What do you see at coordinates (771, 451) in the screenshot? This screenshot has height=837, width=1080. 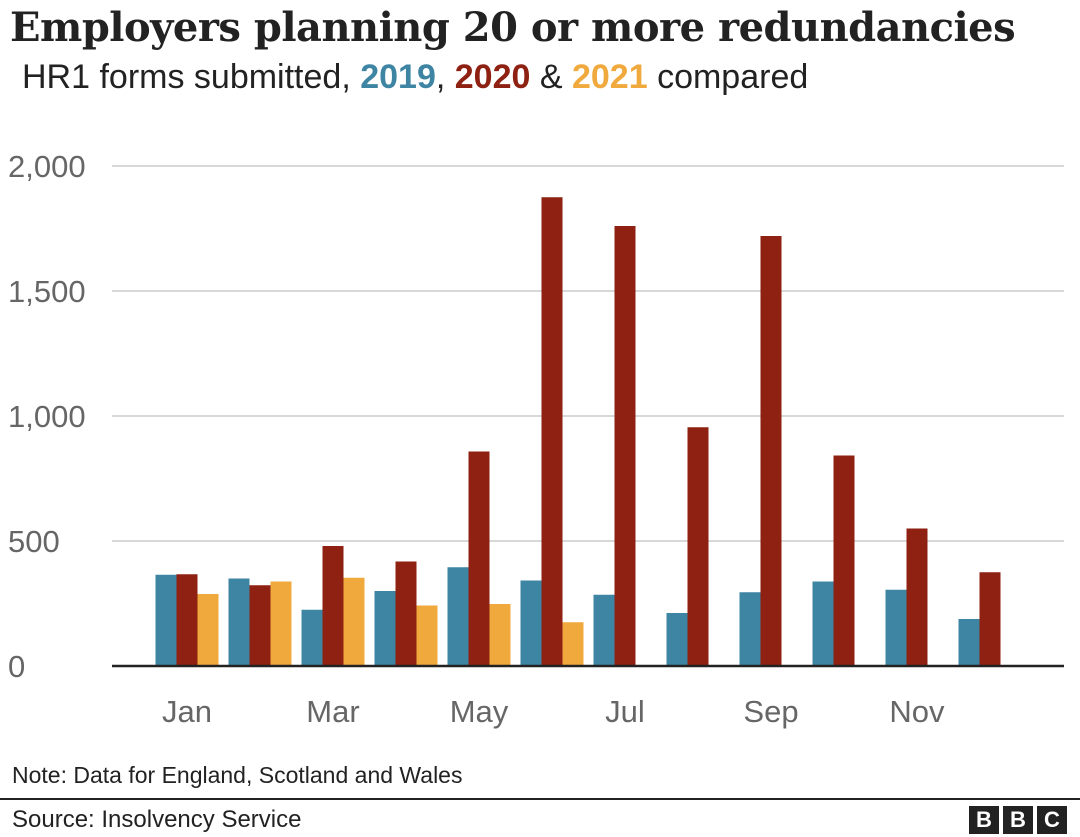 I see `bar-2020-sep` at bounding box center [771, 451].